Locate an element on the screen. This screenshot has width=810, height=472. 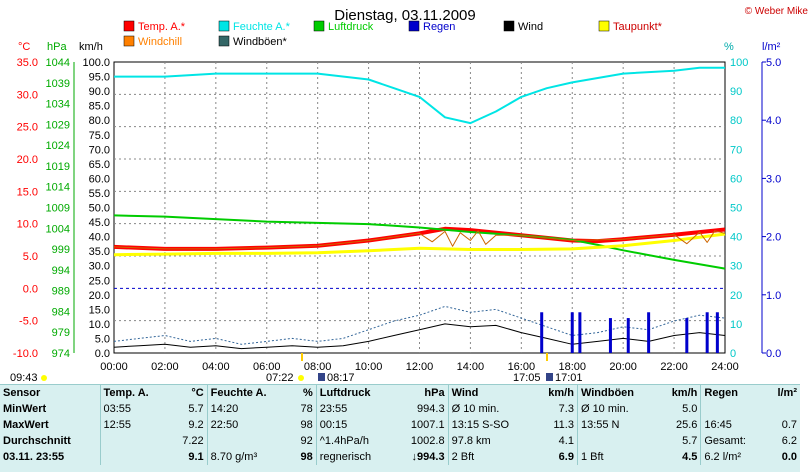
stats-cell: Ø 10 min. is located at coordinates (617, 409).